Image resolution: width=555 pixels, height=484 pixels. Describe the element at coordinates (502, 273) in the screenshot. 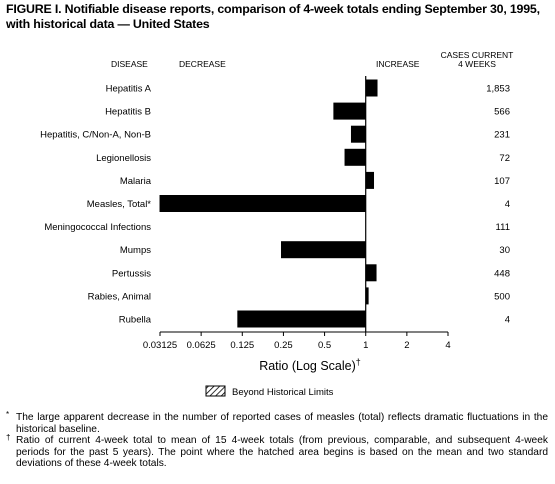

I see `cases-count: 448` at that location.